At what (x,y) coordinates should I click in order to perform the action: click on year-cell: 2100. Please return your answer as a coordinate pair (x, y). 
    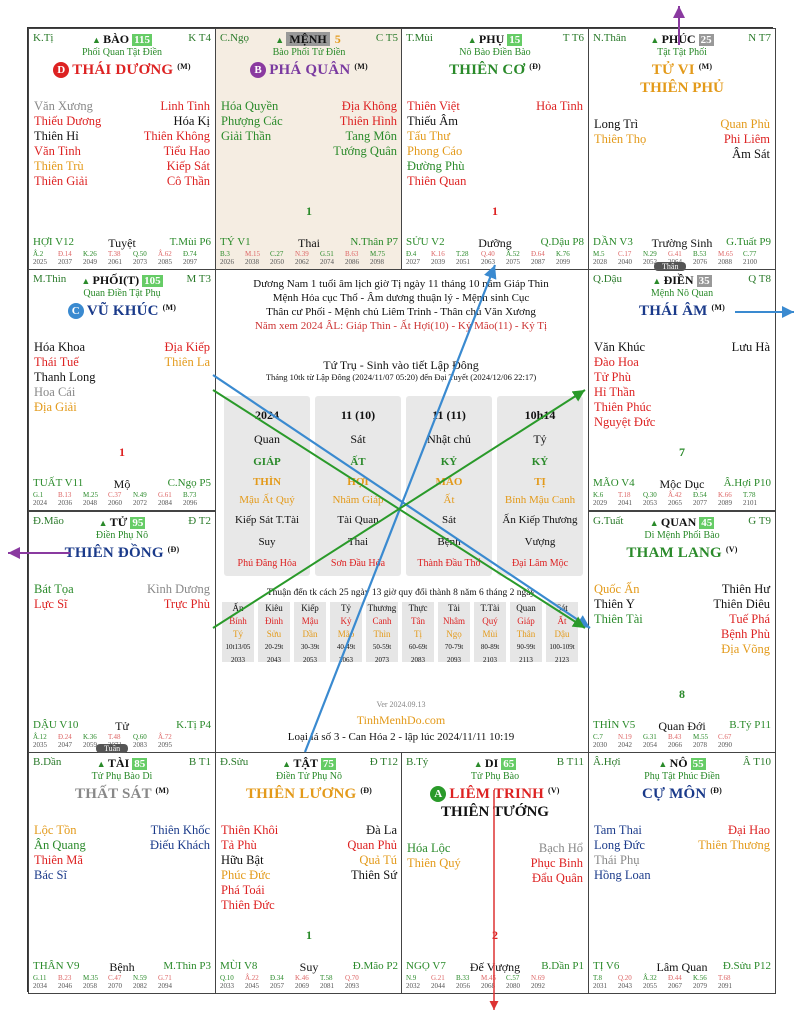
    Looking at the image, I should click on (750, 262).